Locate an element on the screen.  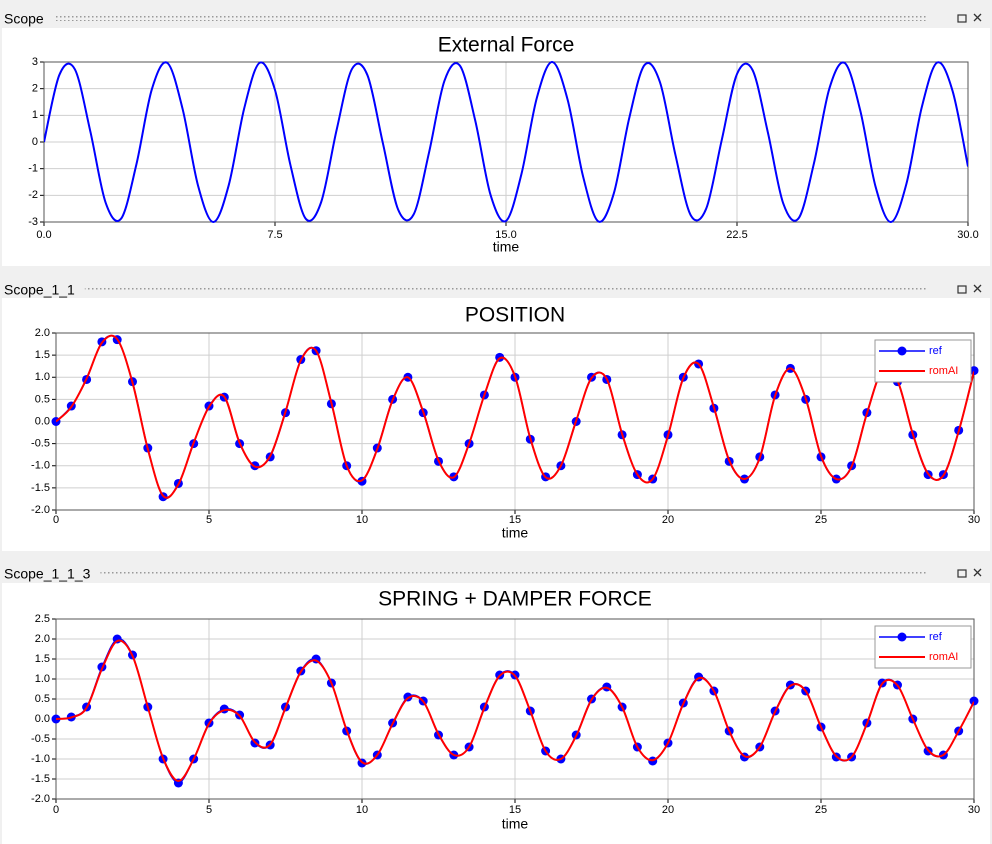
y-tick-label: -2 is located at coordinates (33, 195).